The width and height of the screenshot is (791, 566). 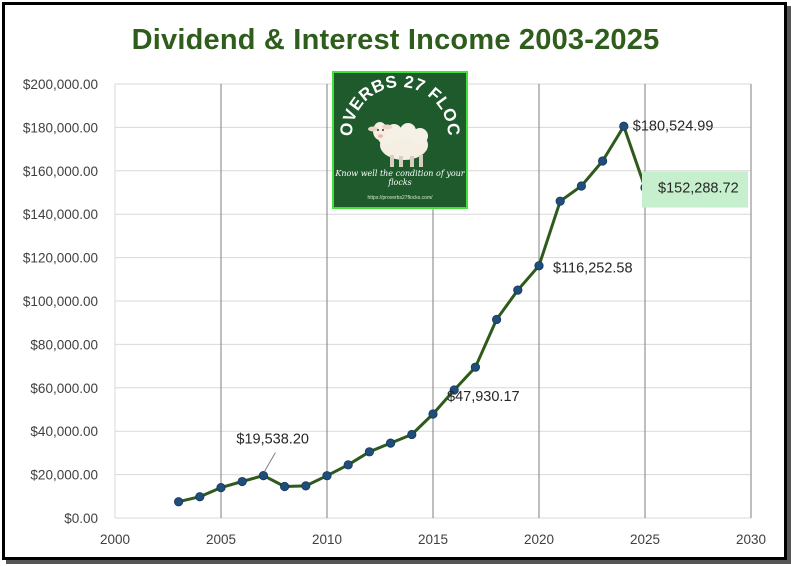 I want to click on x-tick-label: 2010, so click(x=327, y=539).